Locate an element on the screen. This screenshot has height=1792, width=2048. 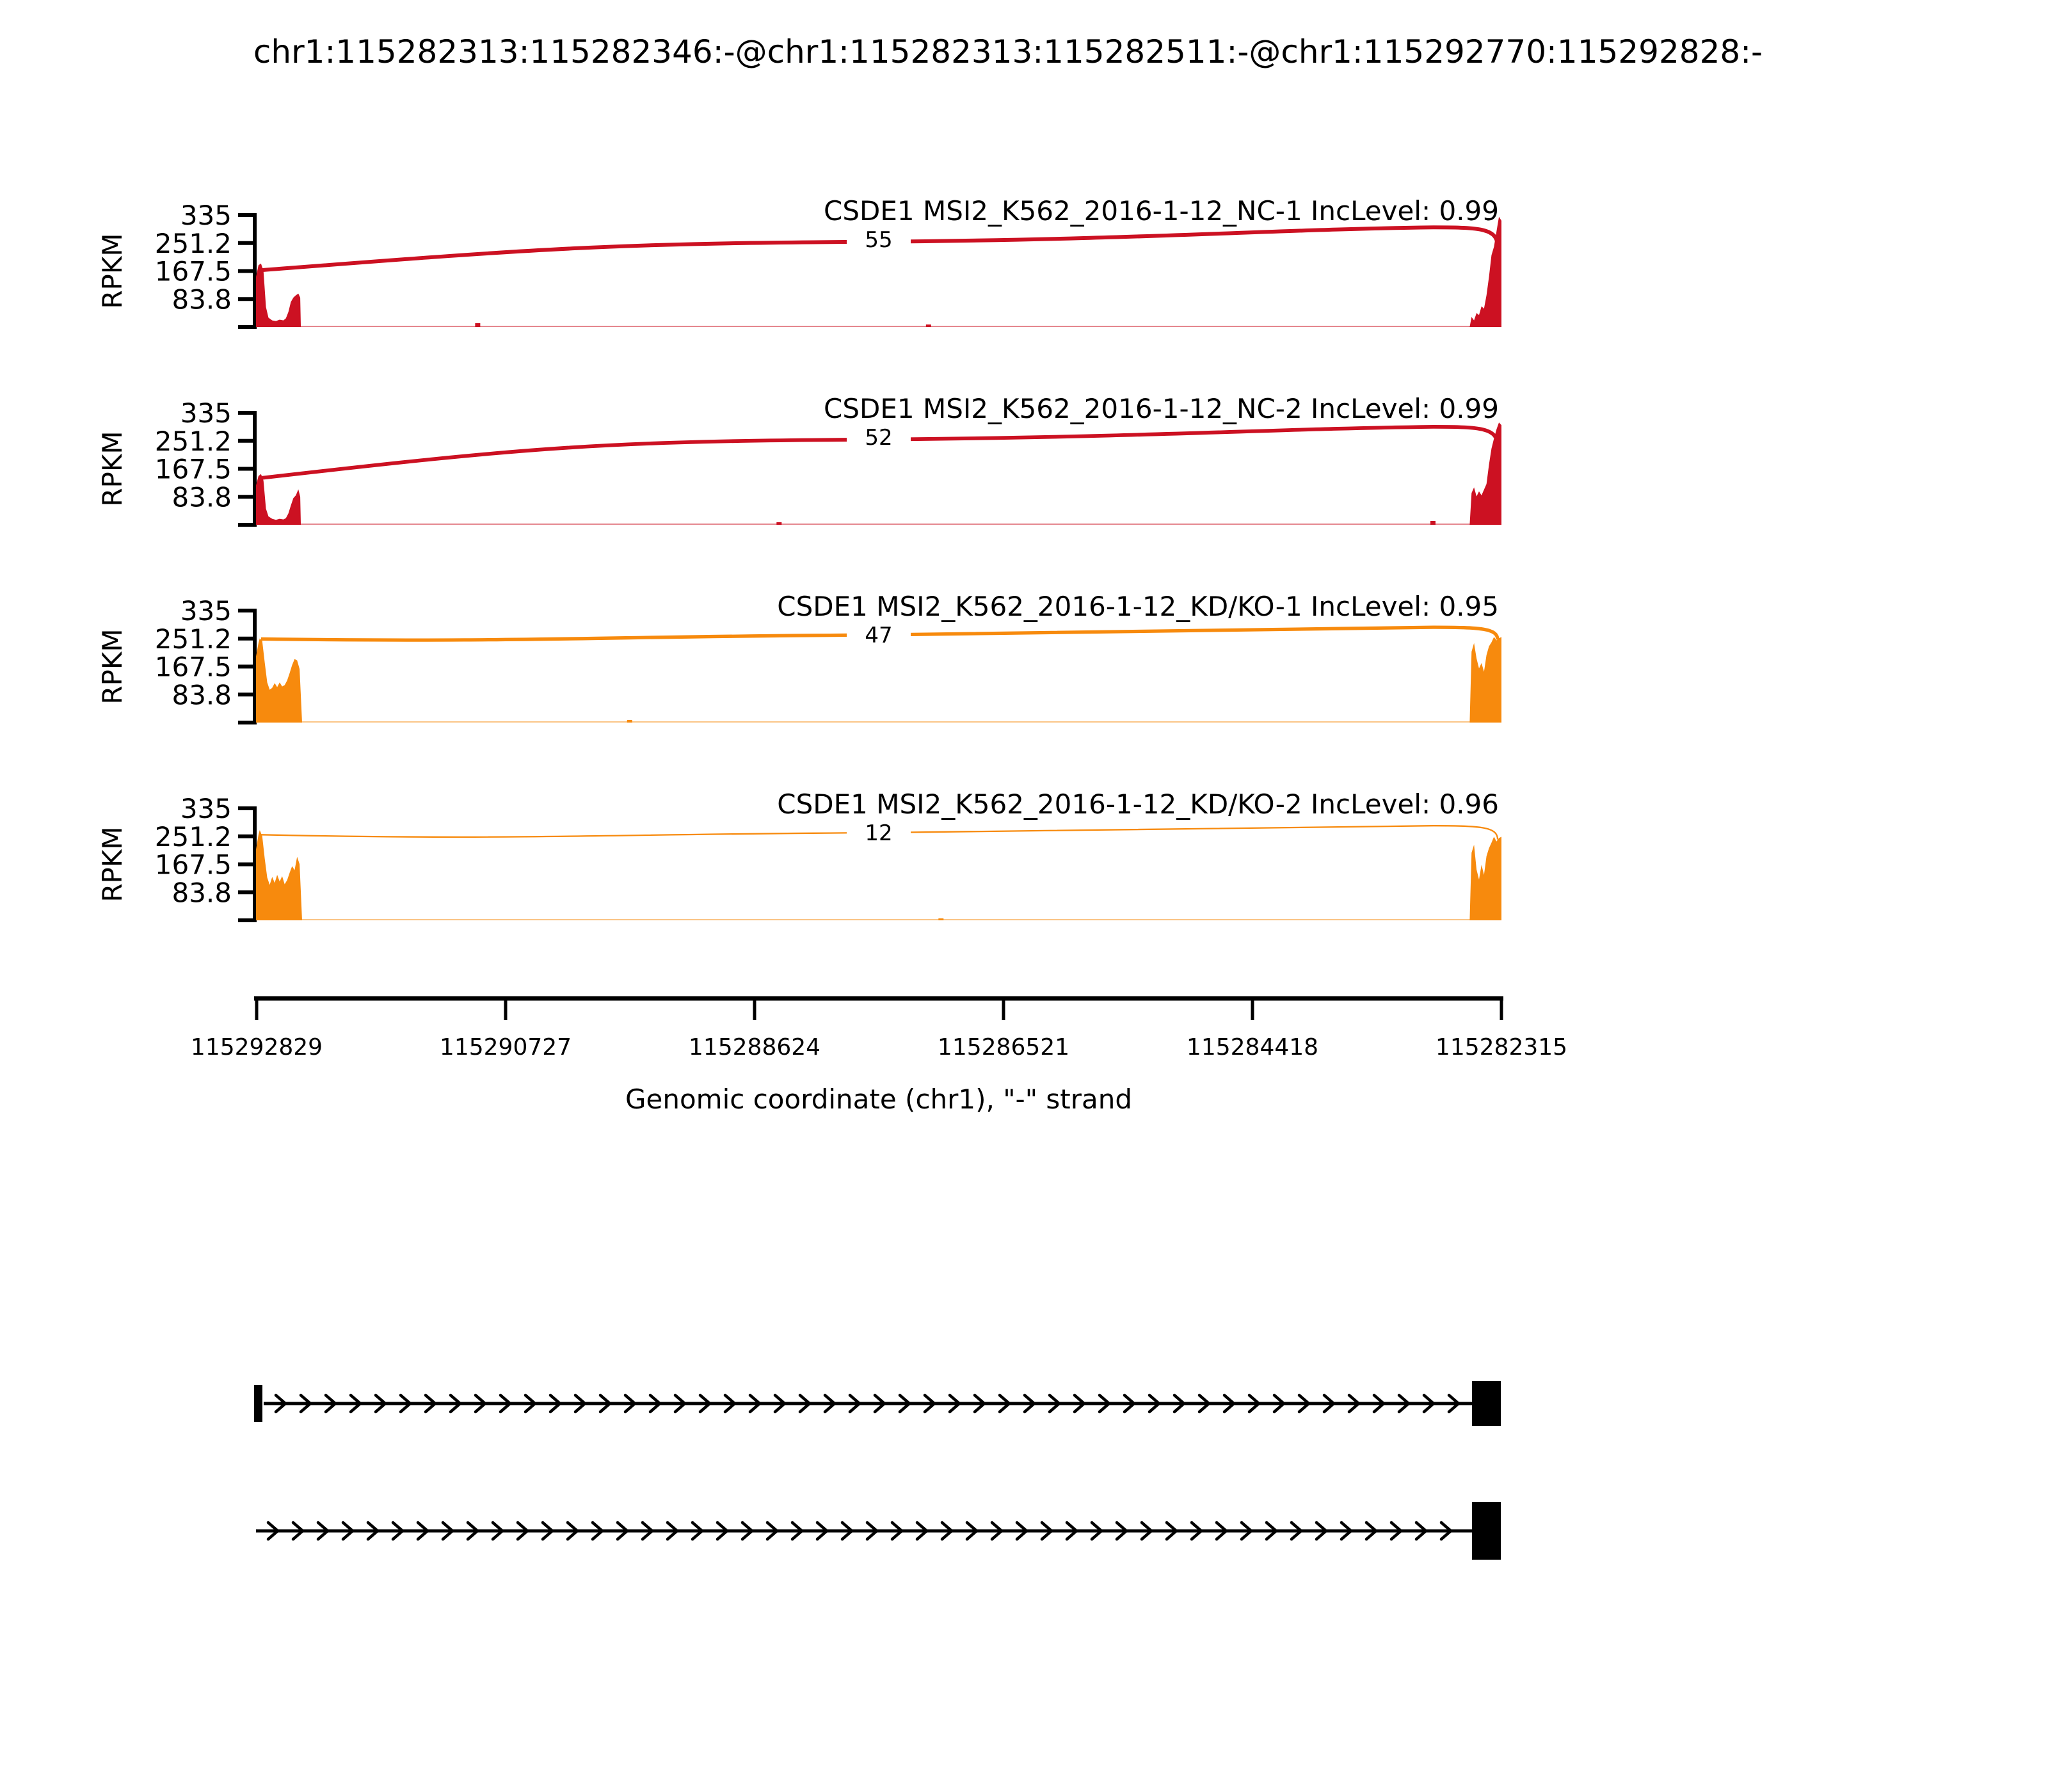
transcript-start-exon is located at coordinates (258, 1403).